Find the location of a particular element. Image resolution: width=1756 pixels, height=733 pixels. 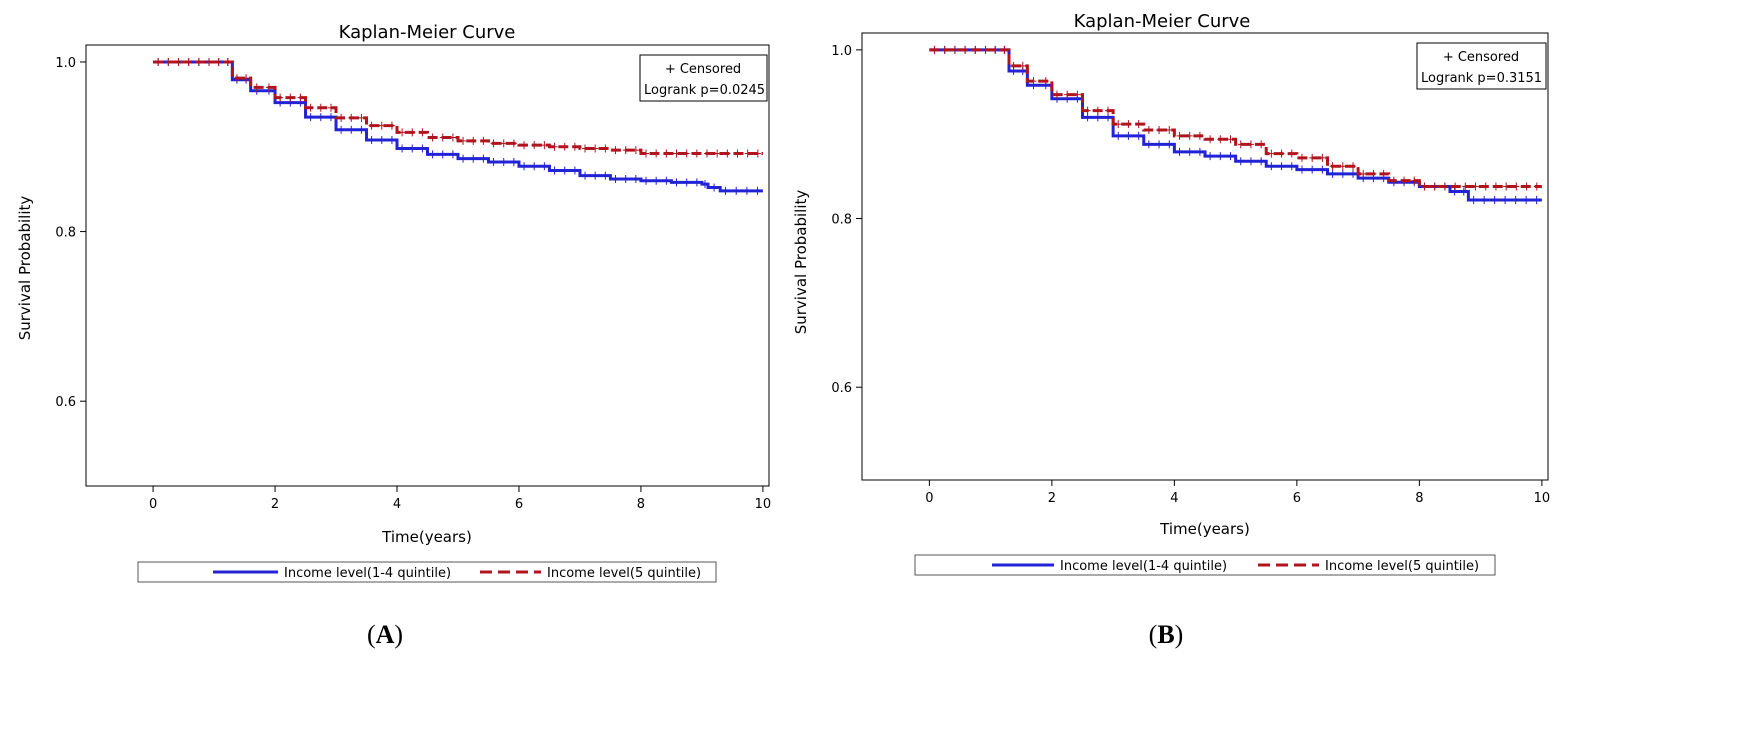

panel-b-label-letter: B is located at coordinates (1165, 634).